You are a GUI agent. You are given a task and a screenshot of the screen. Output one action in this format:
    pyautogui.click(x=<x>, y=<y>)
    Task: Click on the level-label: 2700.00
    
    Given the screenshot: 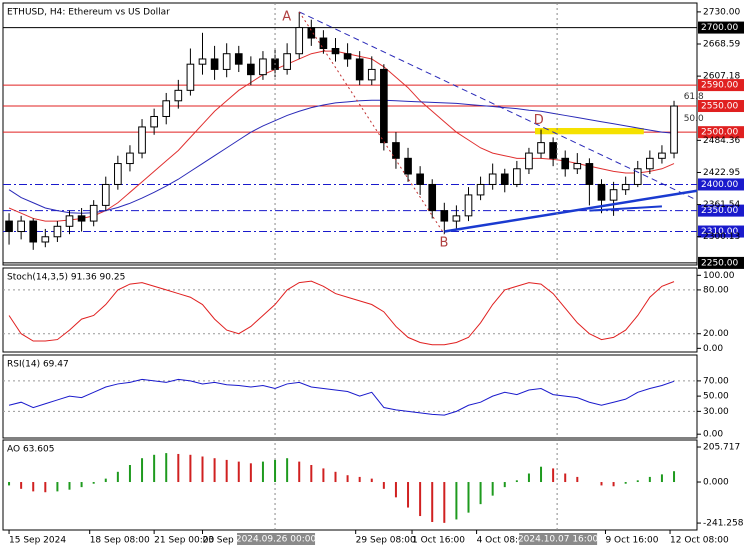 What is the action you would take?
    pyautogui.click(x=719, y=28)
    